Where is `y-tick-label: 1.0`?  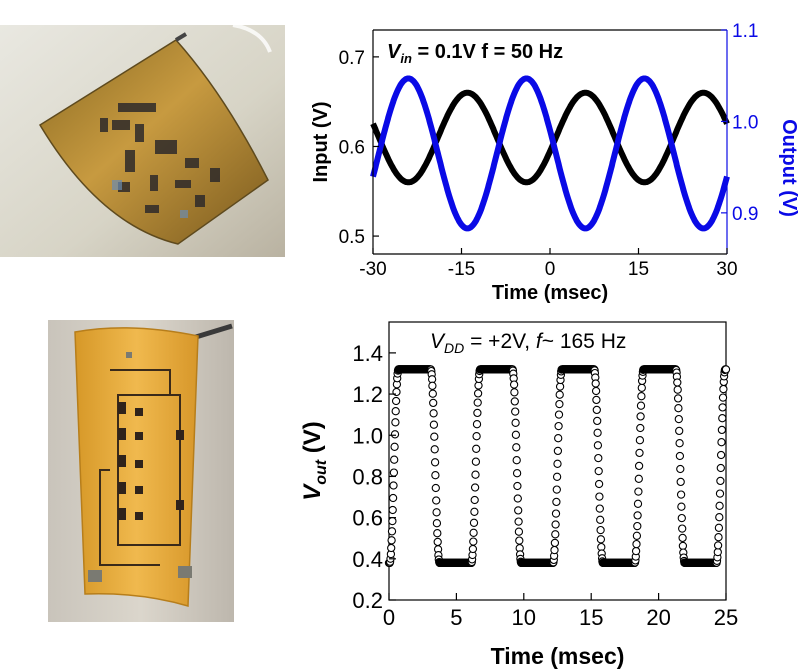 y-tick-label: 1.0 is located at coordinates (367, 435).